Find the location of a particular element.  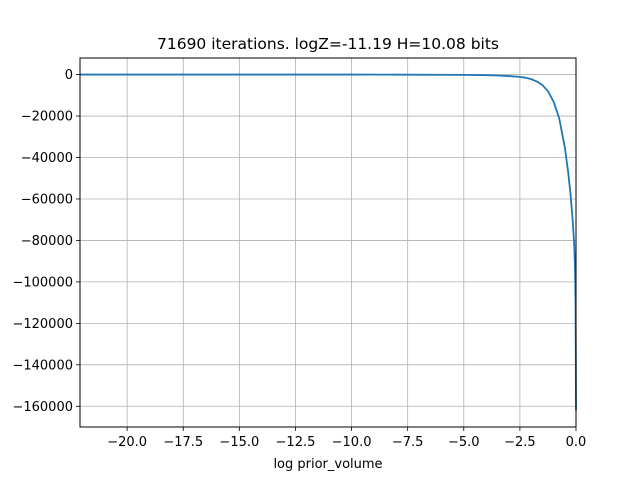

y-tick-label: −80000 is located at coordinates (47, 241).